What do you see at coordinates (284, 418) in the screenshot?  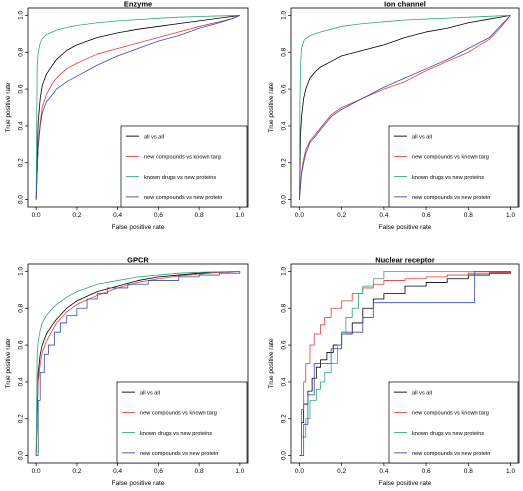 I see `panel-nuclear-receptor-y-tick-label: 0.2` at bounding box center [284, 418].